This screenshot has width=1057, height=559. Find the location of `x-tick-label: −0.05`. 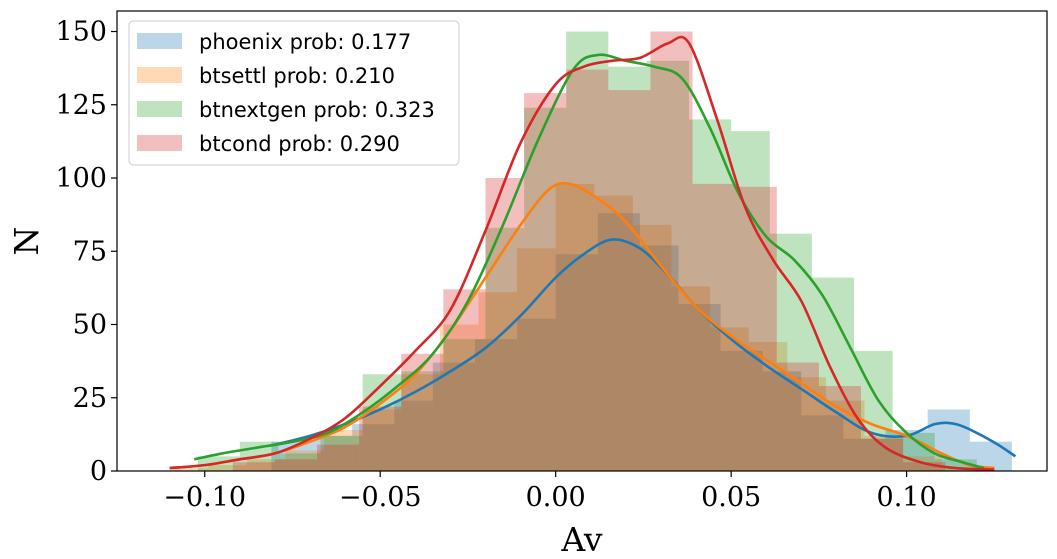

x-tick-label: −0.05 is located at coordinates (380, 497).